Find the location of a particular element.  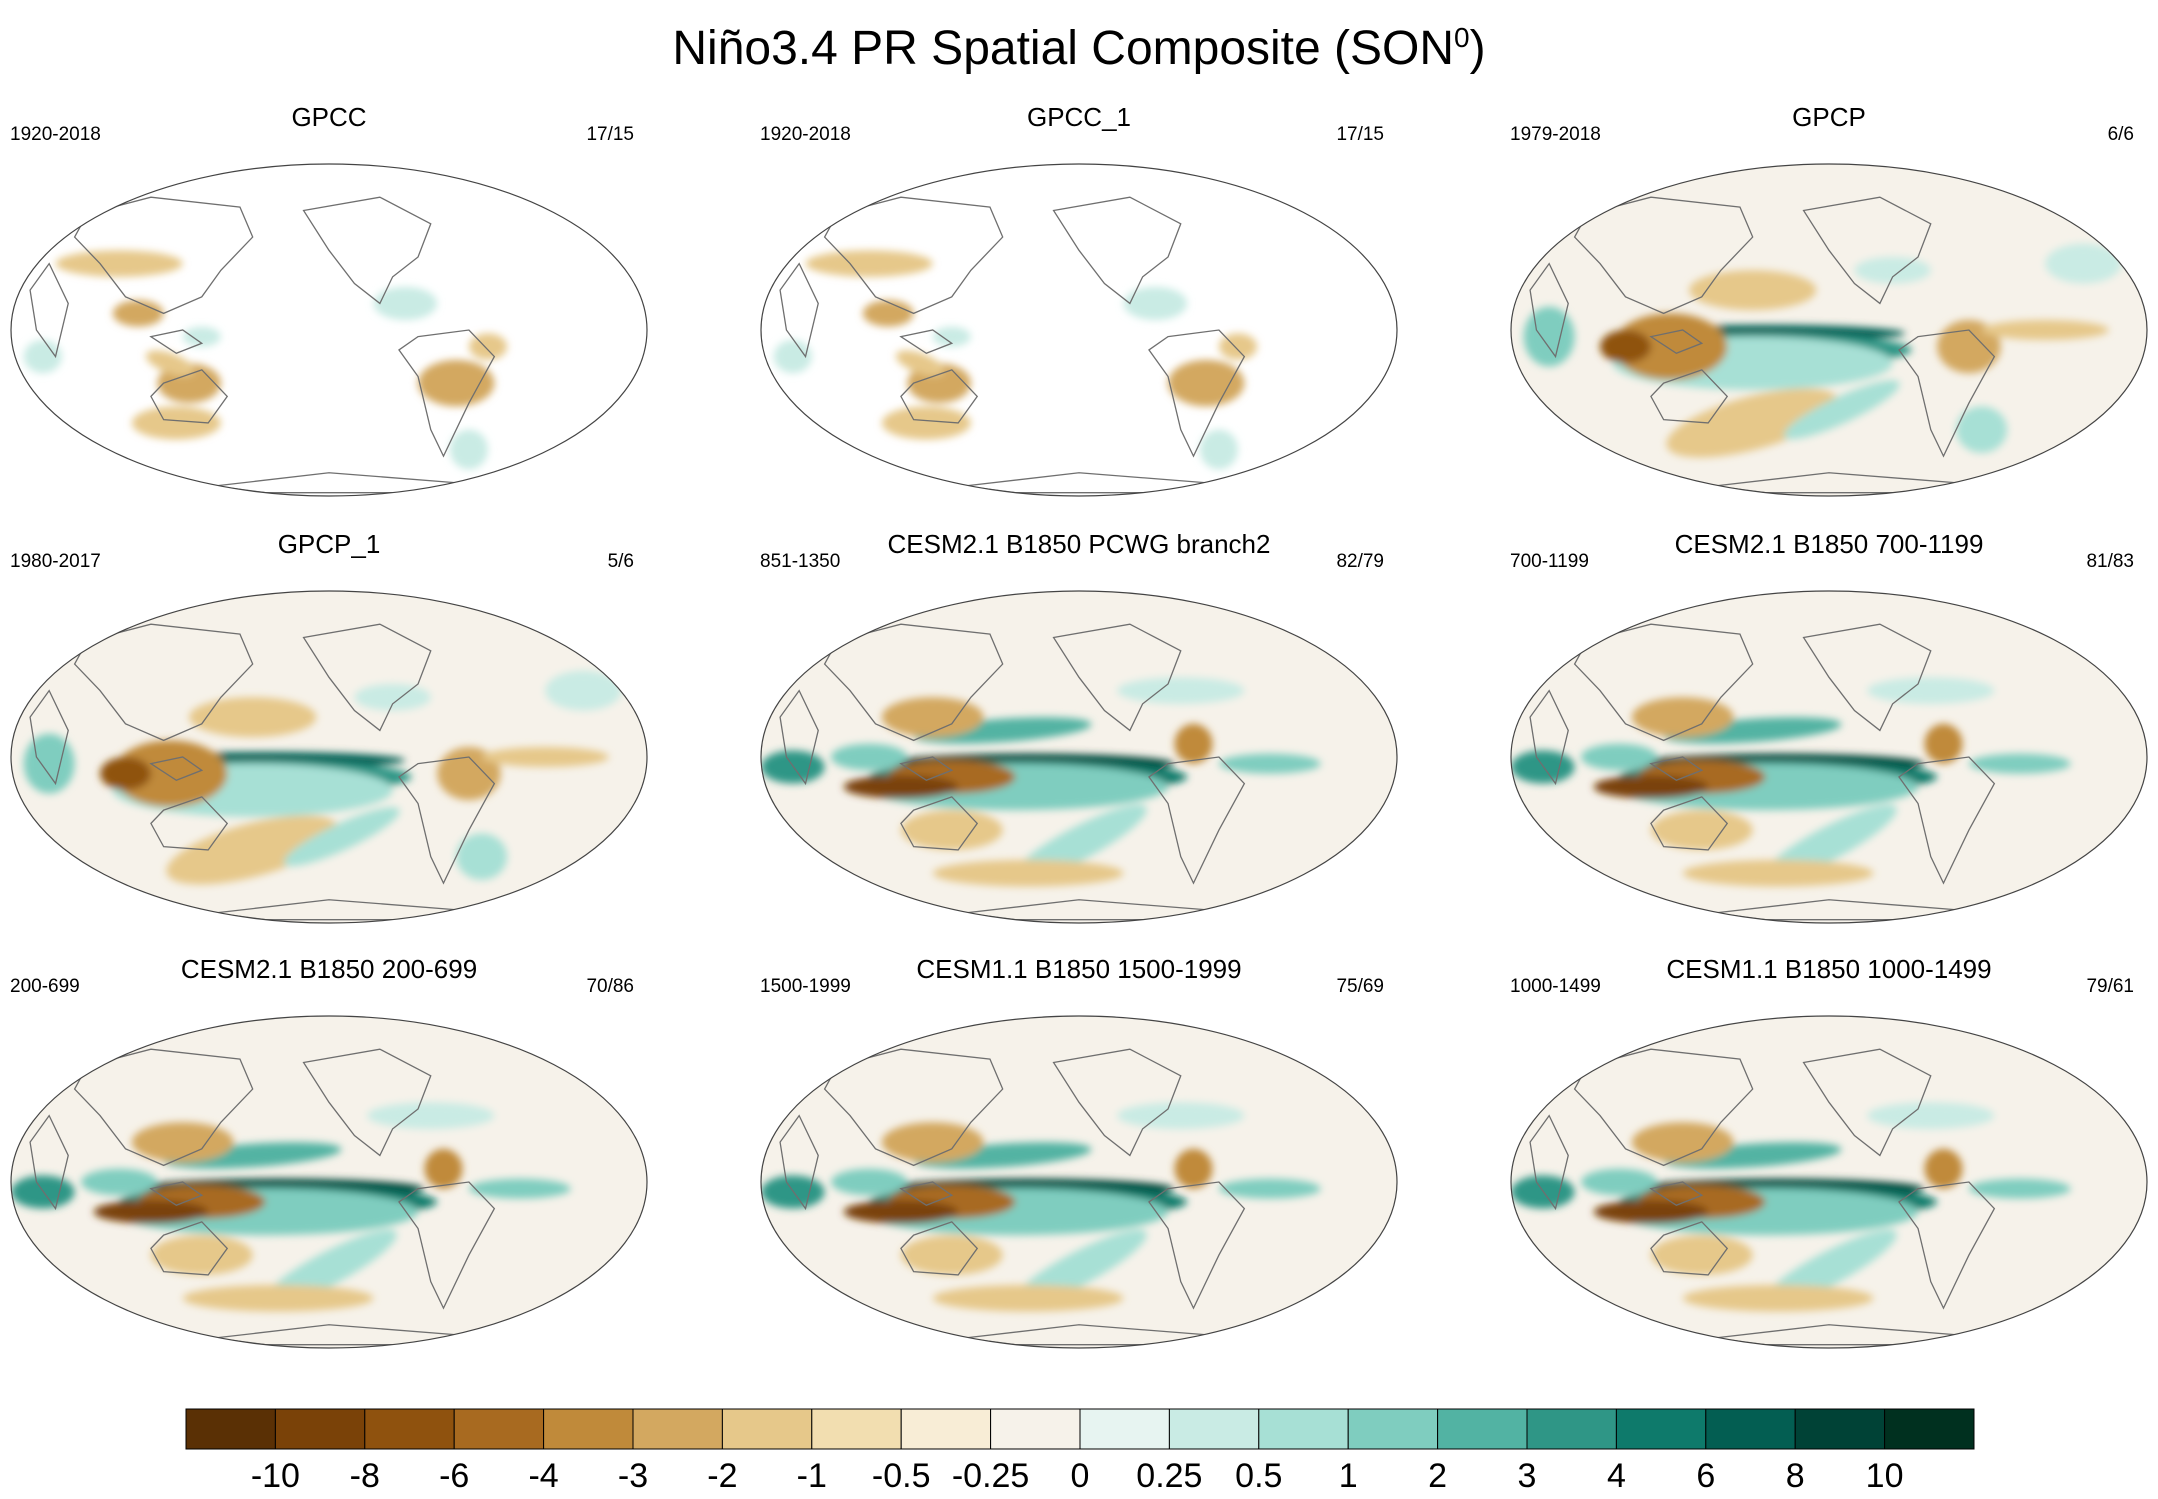

colorbar-label: -2 is located at coordinates (722, 1476).